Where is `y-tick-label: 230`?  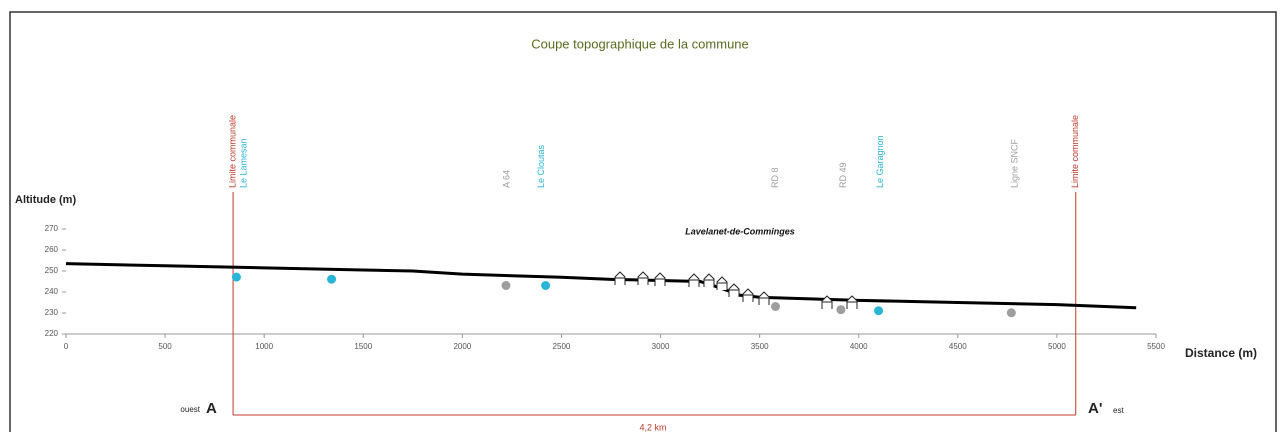 y-tick-label: 230 is located at coordinates (52, 312).